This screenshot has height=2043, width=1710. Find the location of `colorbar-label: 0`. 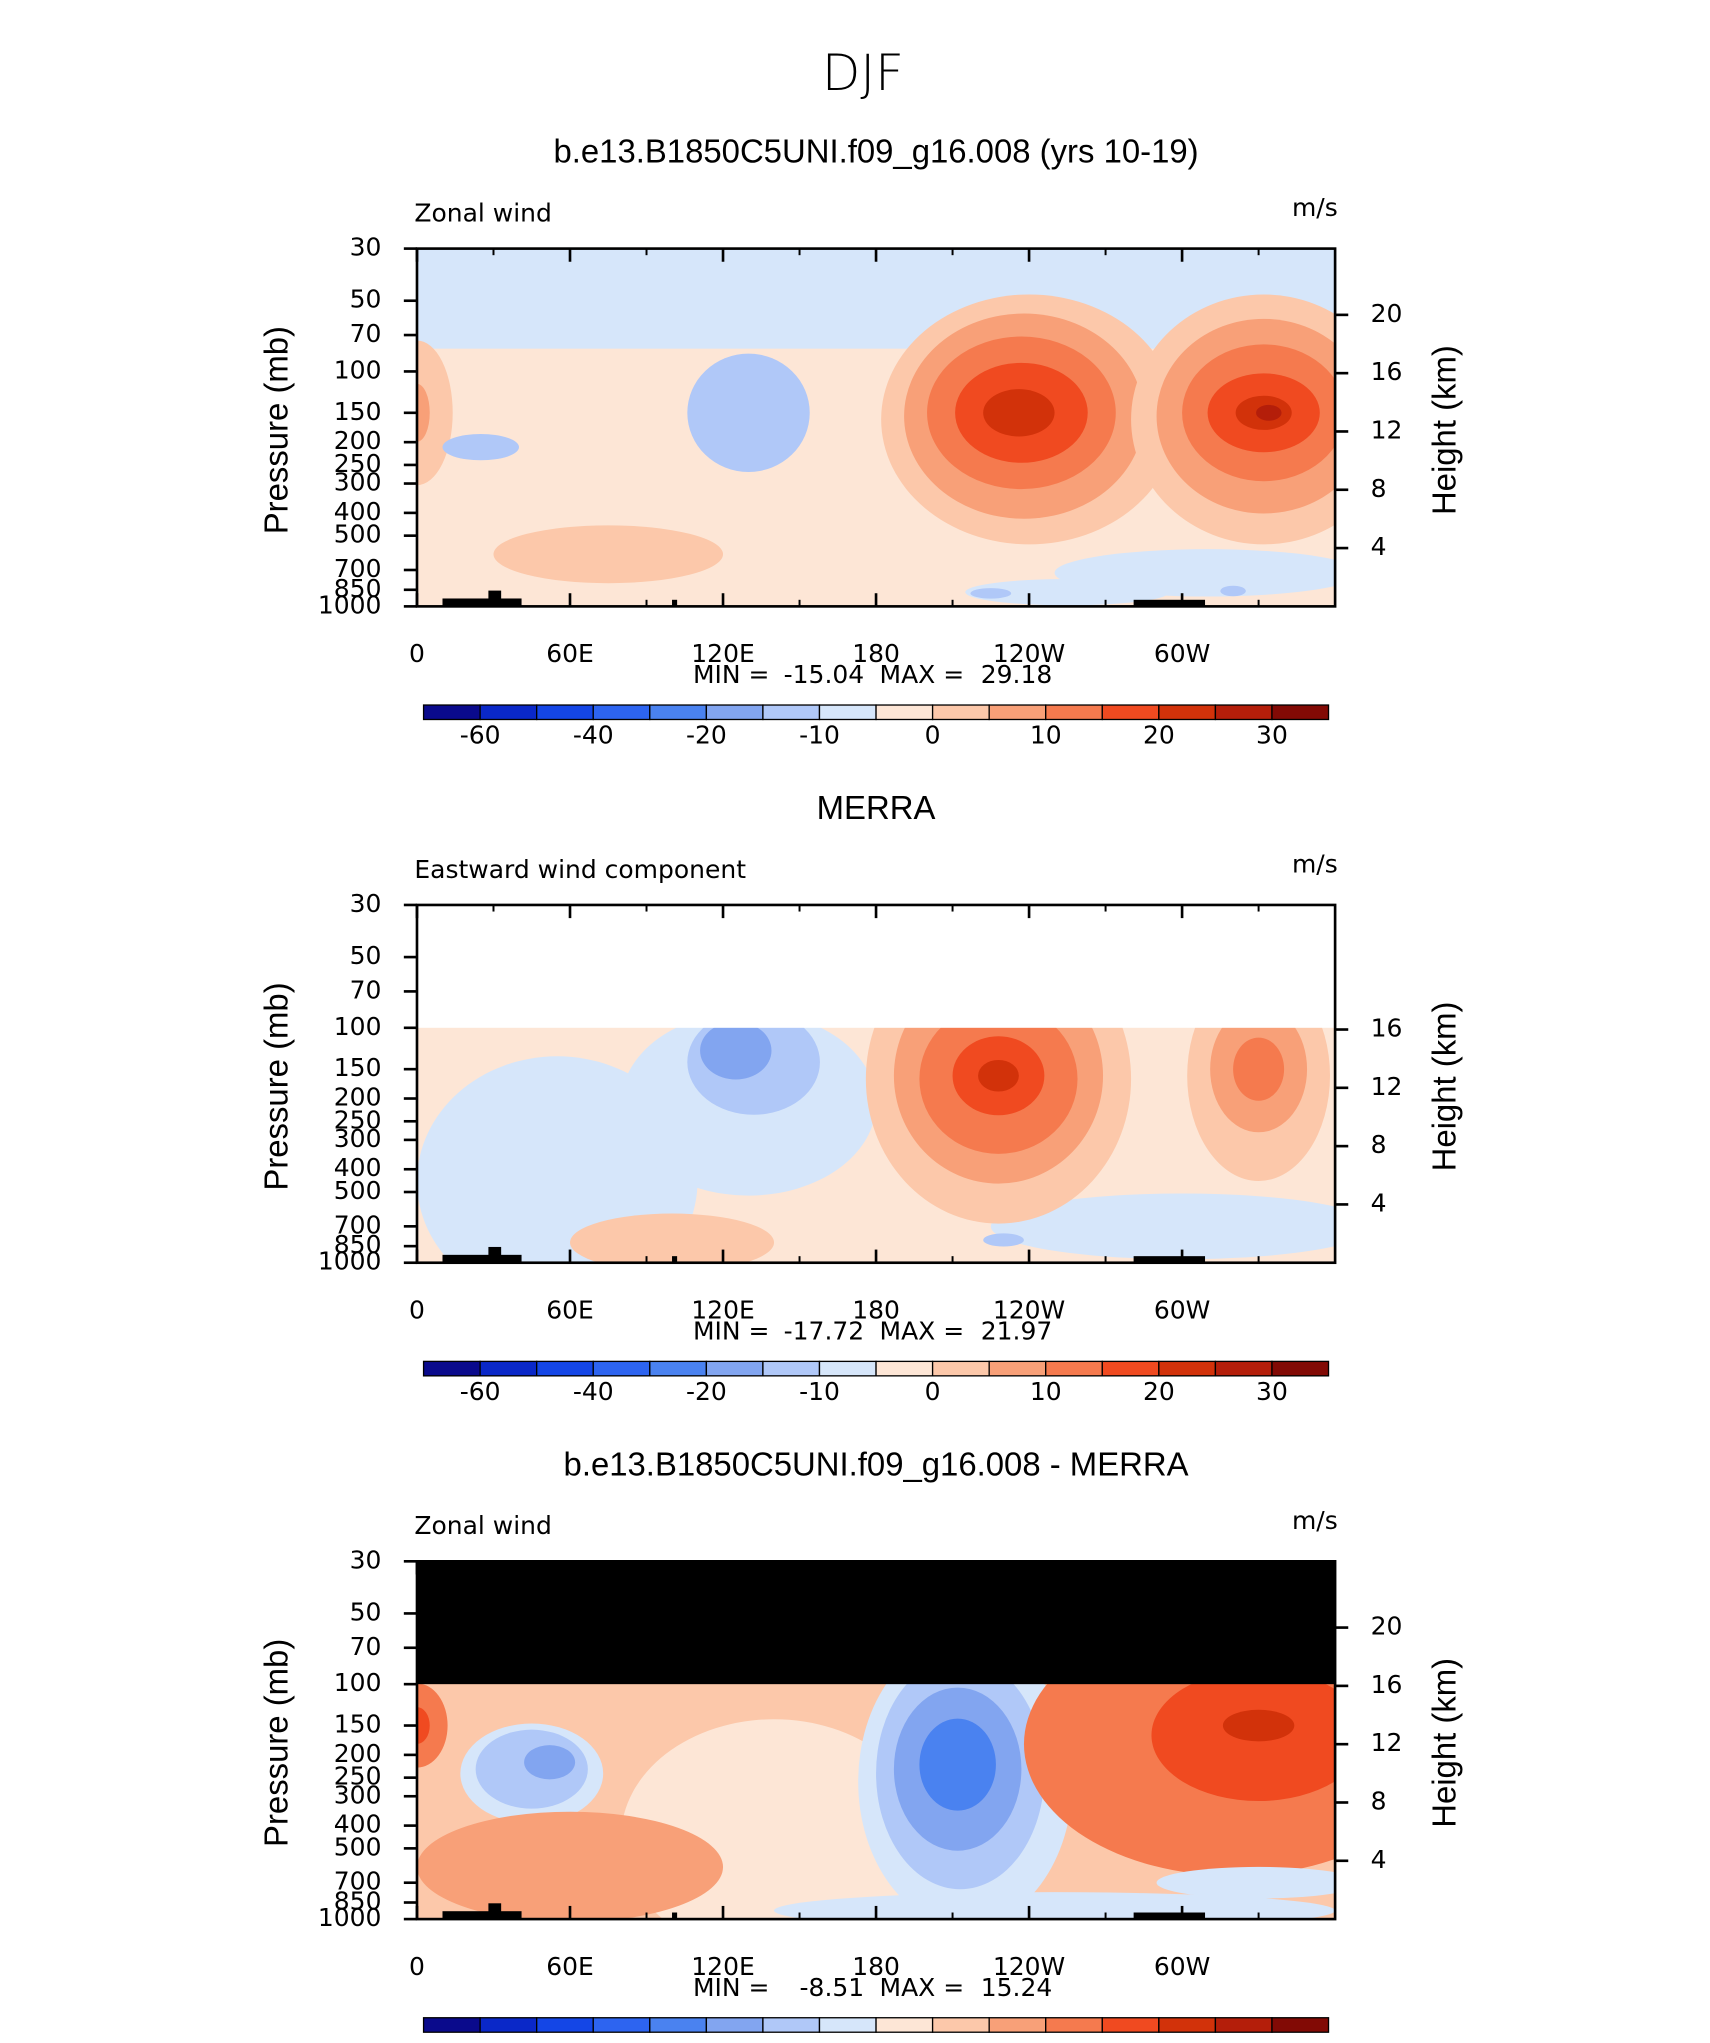

colorbar-label: 0 is located at coordinates (876, 2035).